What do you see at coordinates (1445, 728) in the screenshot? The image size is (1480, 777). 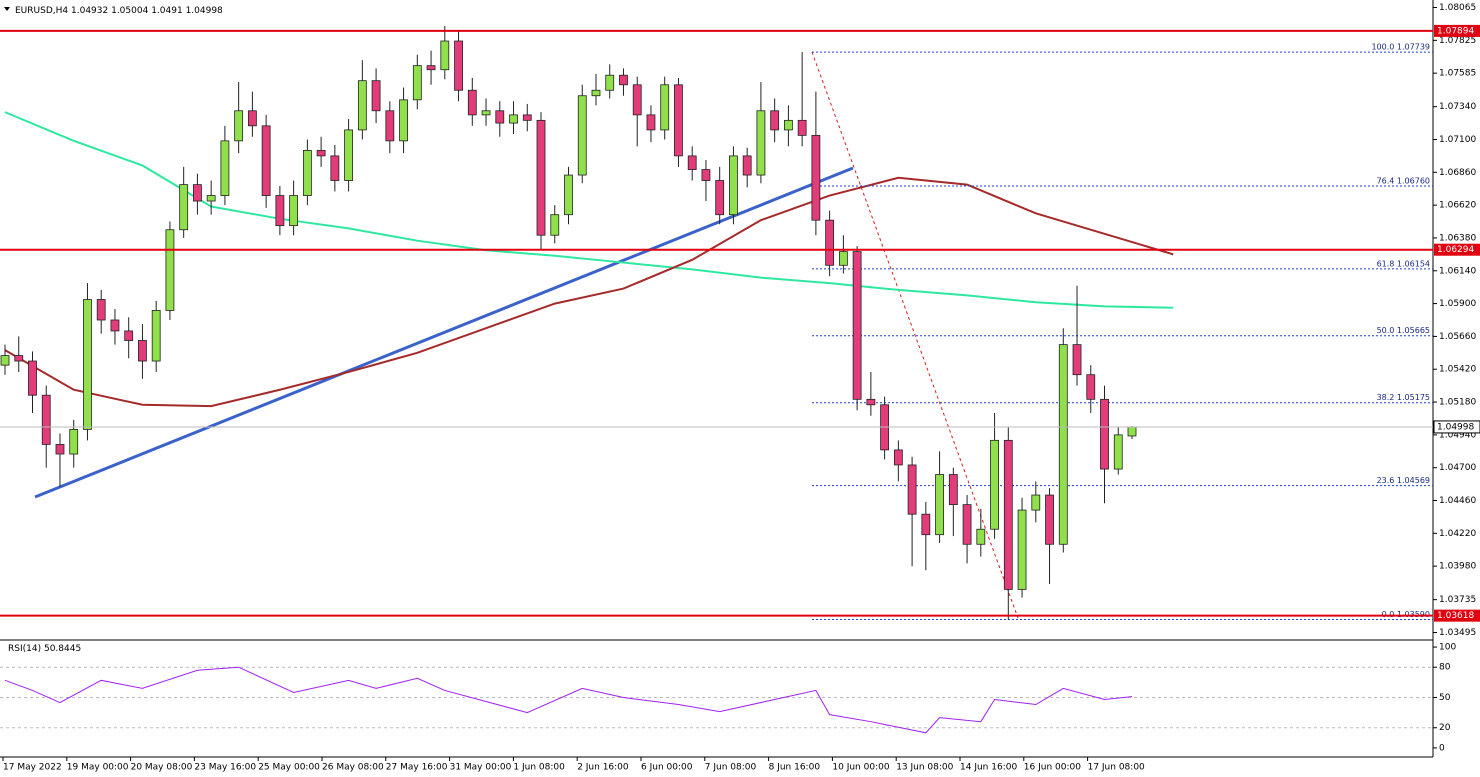 I see `rsi-tick-label: 20` at bounding box center [1445, 728].